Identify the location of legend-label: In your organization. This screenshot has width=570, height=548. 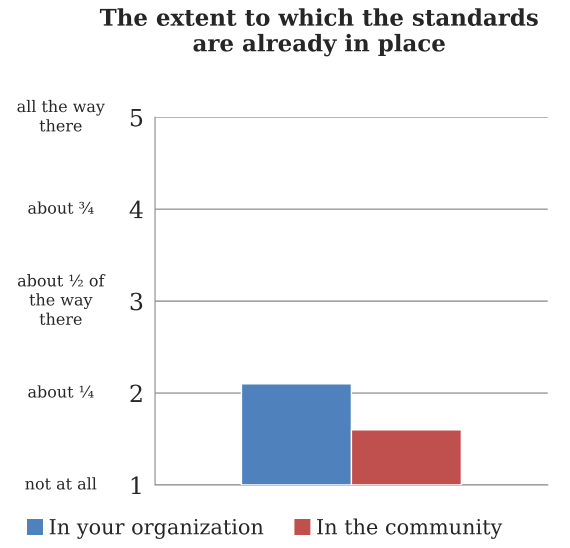
(157, 528).